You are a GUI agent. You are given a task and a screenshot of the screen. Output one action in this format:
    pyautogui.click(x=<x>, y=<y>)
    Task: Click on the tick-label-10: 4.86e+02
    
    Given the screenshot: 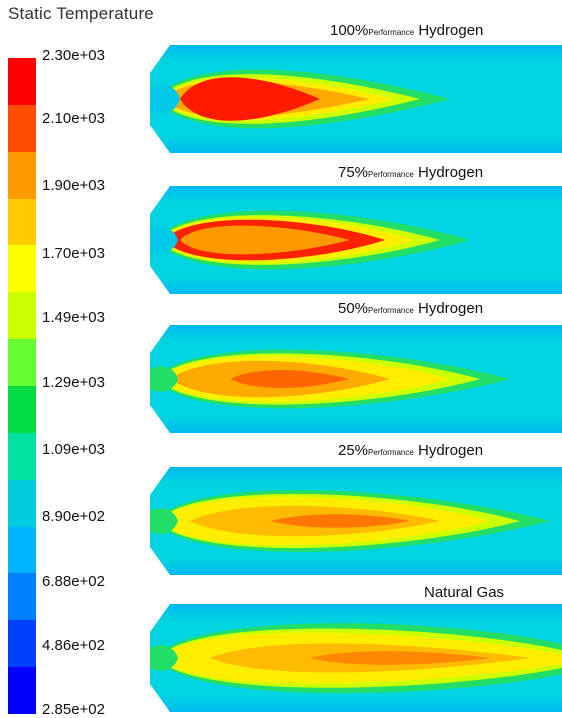 What is the action you would take?
    pyautogui.click(x=73, y=645)
    